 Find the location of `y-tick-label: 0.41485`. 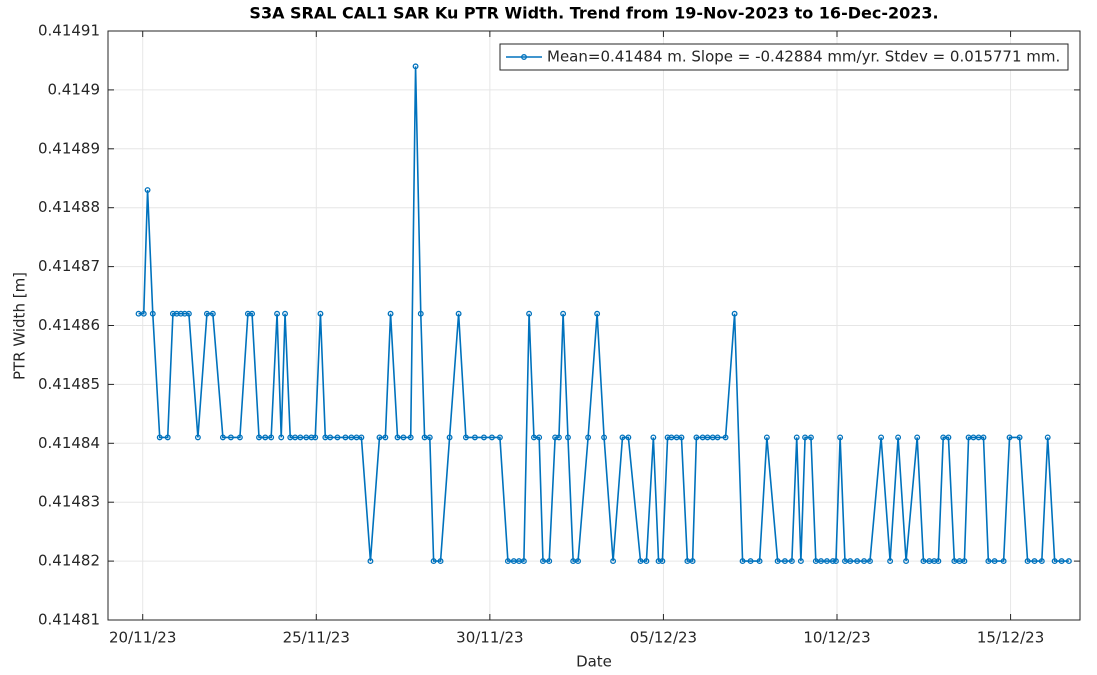

y-tick-label: 0.41485 is located at coordinates (69, 384).